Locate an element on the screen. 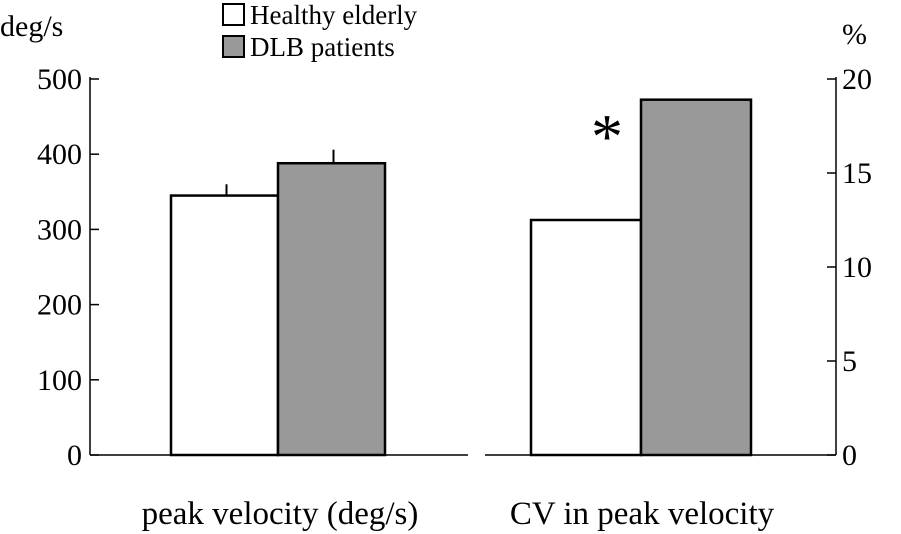 The image size is (901, 534). legend-swatch-healthy is located at coordinates (233, 14).